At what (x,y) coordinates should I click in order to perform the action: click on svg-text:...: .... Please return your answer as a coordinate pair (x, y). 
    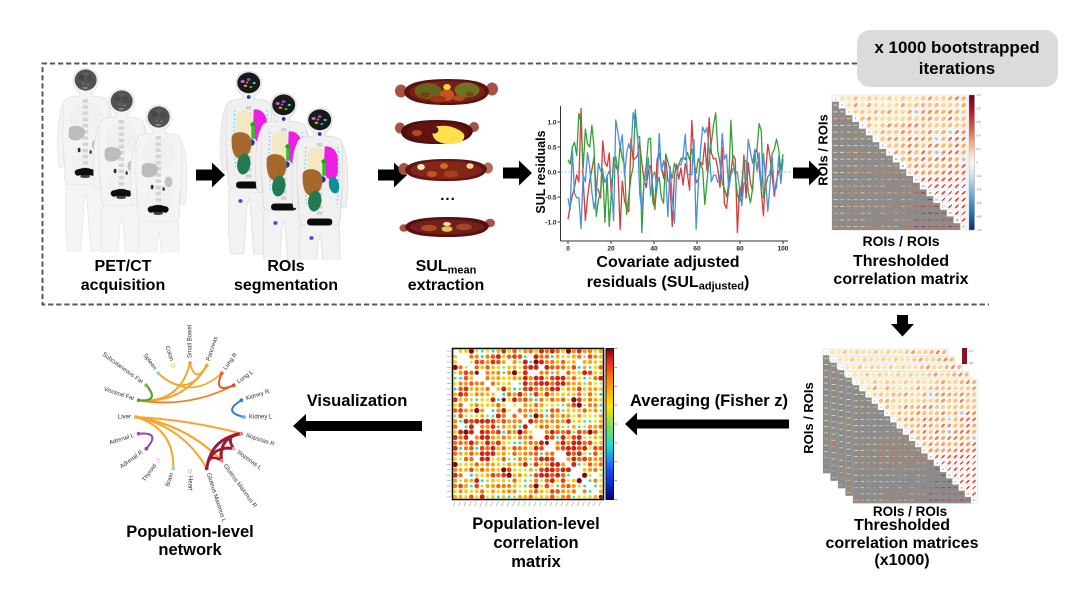
    Looking at the image, I should click on (448, 195).